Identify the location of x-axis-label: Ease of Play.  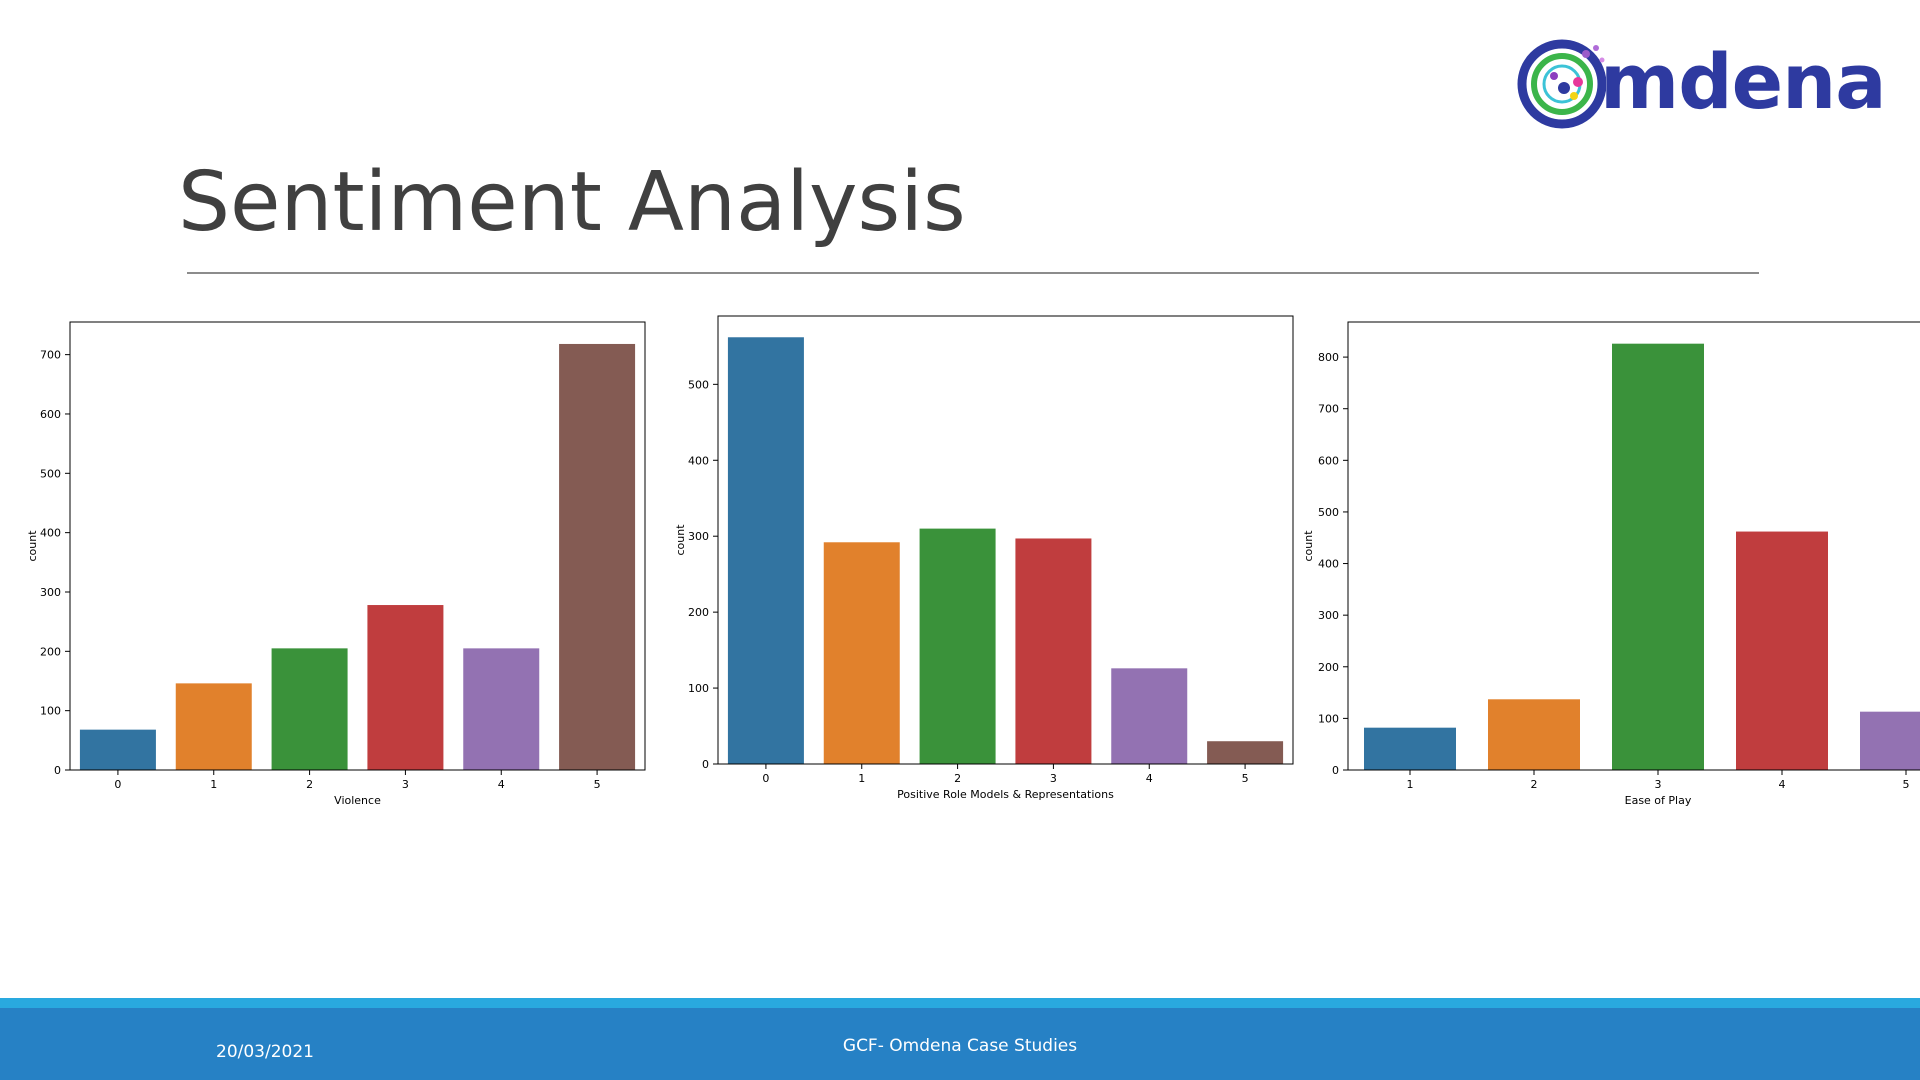
(1658, 800).